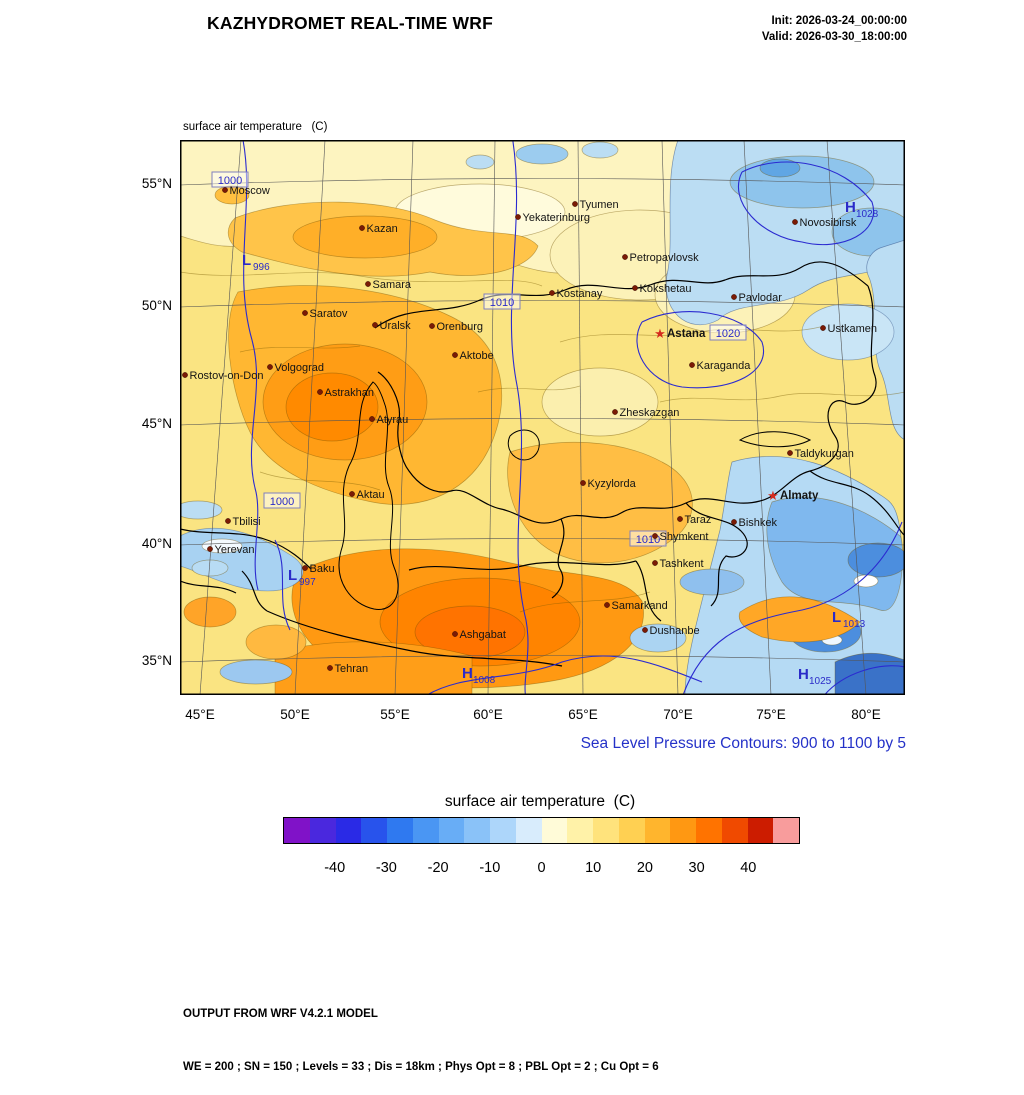 The height and width of the screenshot is (1095, 1024). I want to click on city-label: Kyzylorda, so click(612, 484).